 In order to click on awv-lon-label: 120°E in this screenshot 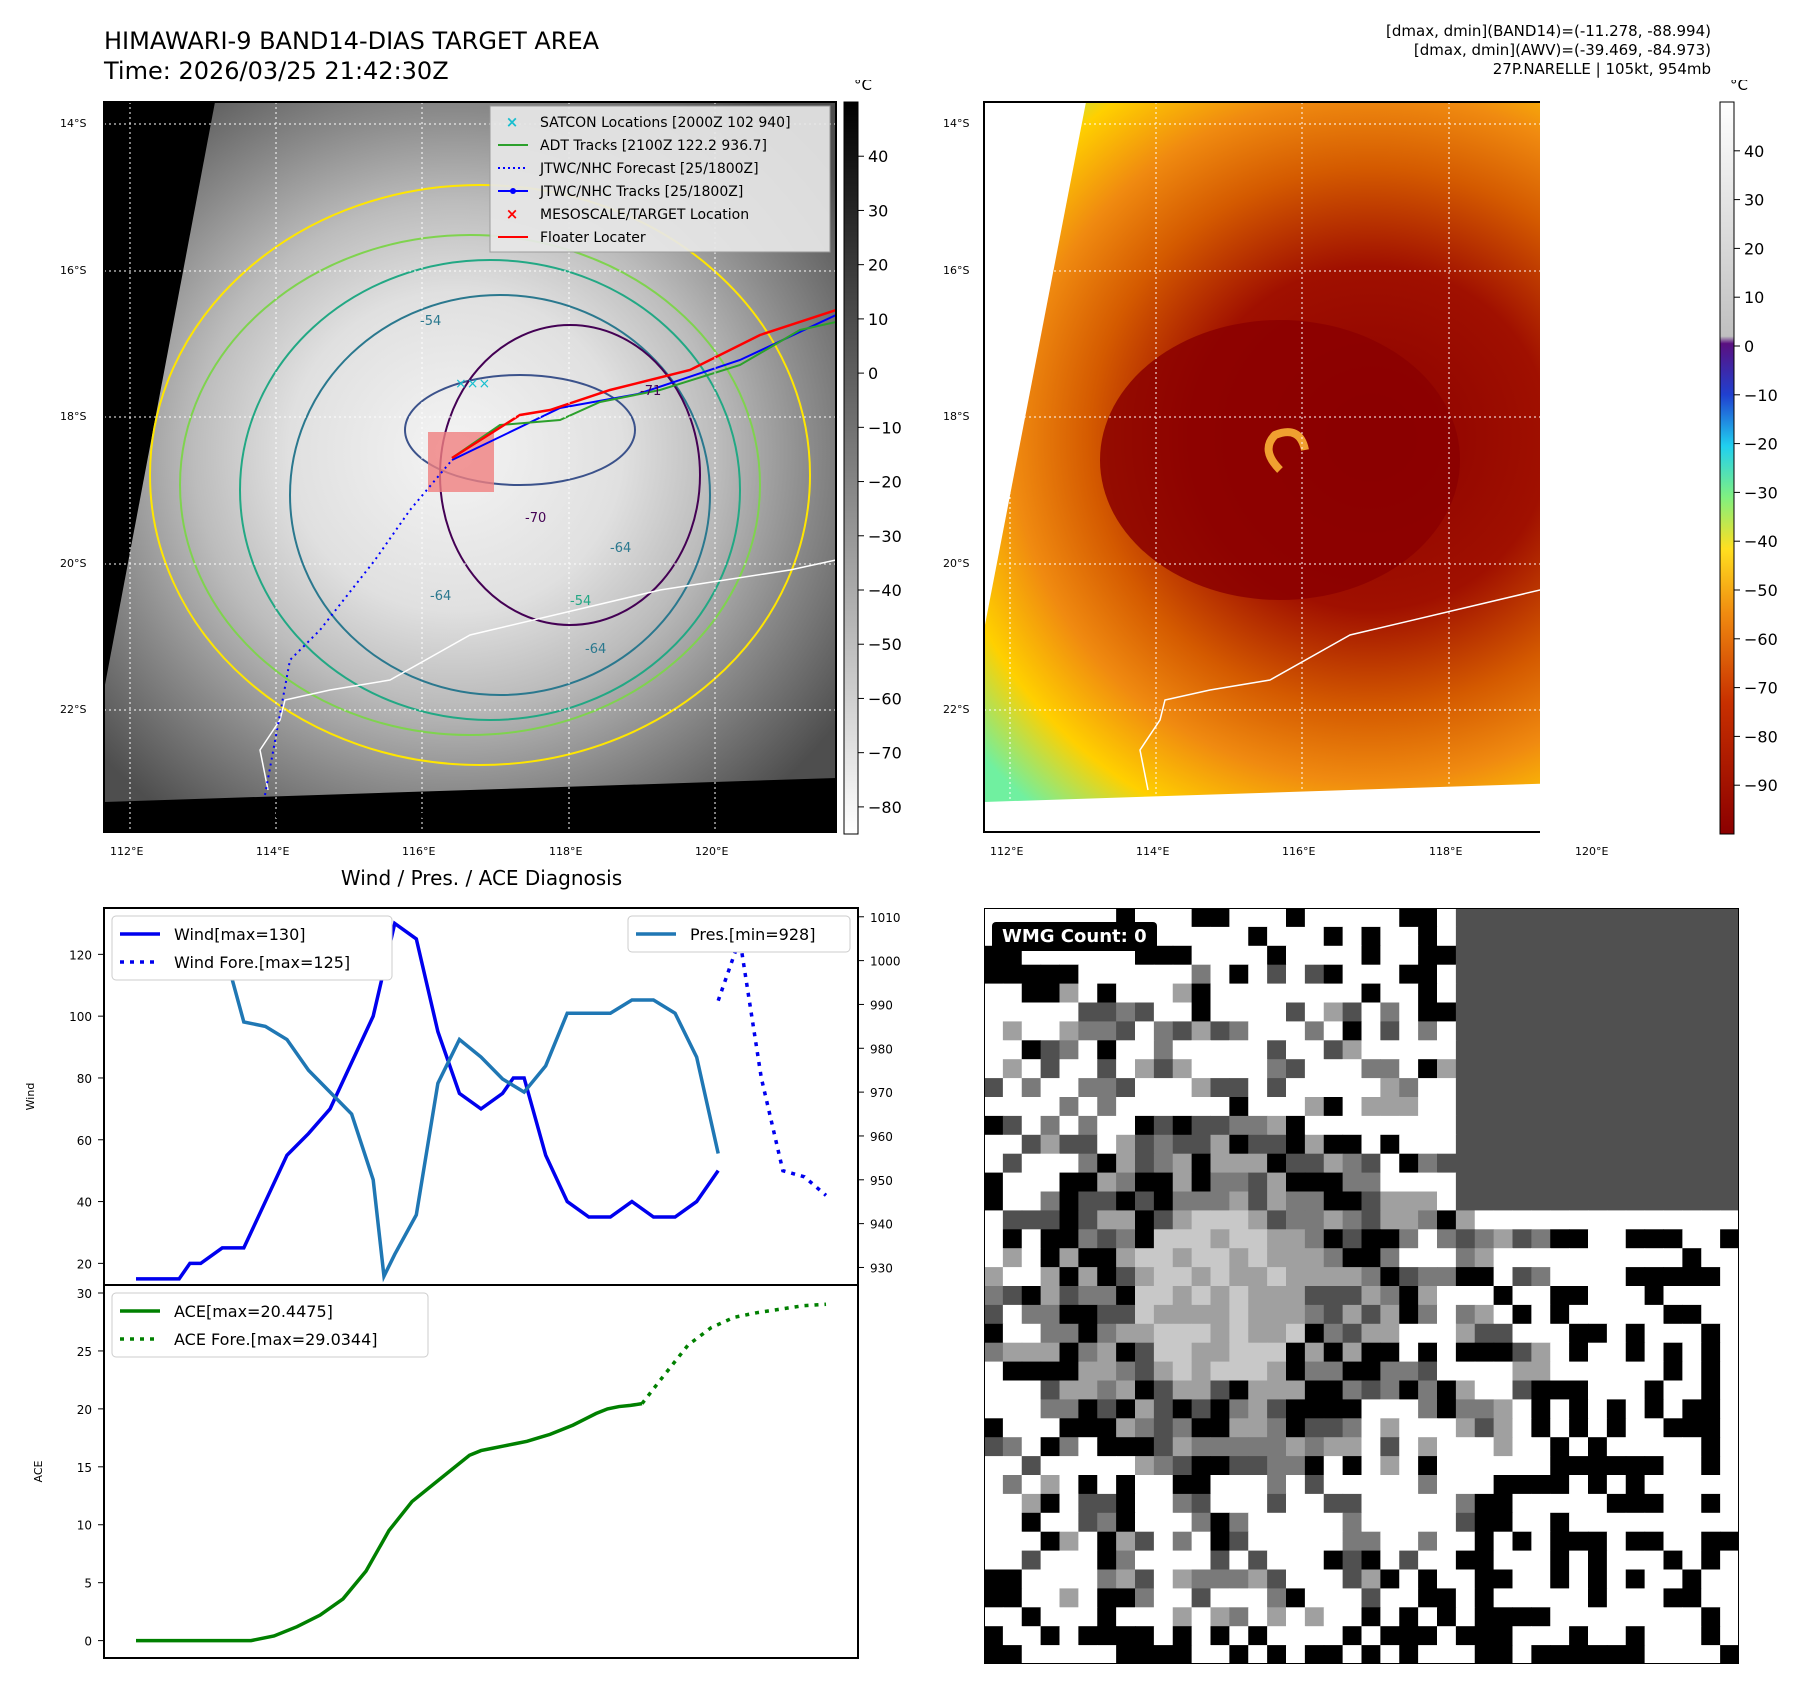, I will do `click(1592, 851)`.